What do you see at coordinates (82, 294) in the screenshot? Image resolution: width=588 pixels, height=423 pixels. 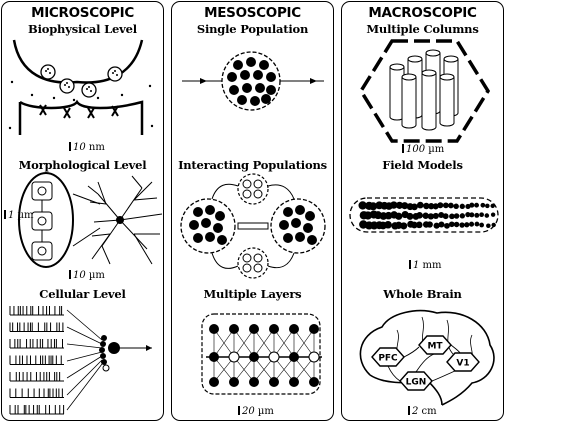 I see `cellular-level-label: Cellular Level` at bounding box center [82, 294].